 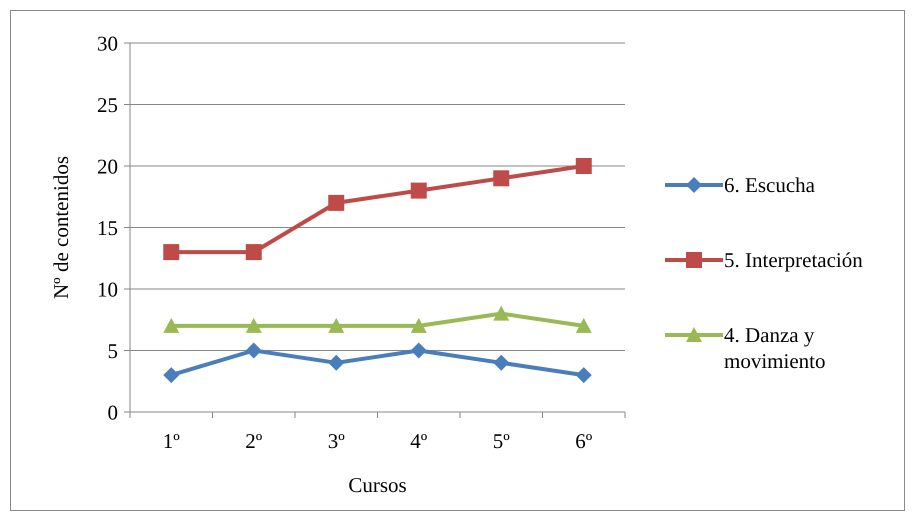 What do you see at coordinates (584, 441) in the screenshot?
I see `x-tick-label: 6º` at bounding box center [584, 441].